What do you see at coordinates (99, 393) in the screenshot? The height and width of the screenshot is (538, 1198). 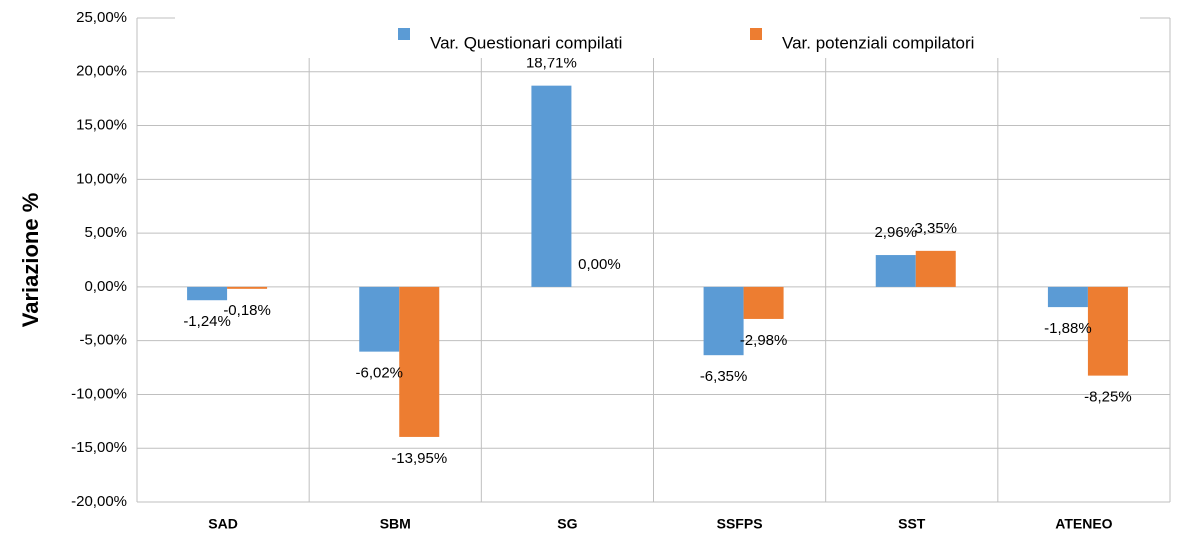 I see `y-tick-label: -10,00%` at bounding box center [99, 393].